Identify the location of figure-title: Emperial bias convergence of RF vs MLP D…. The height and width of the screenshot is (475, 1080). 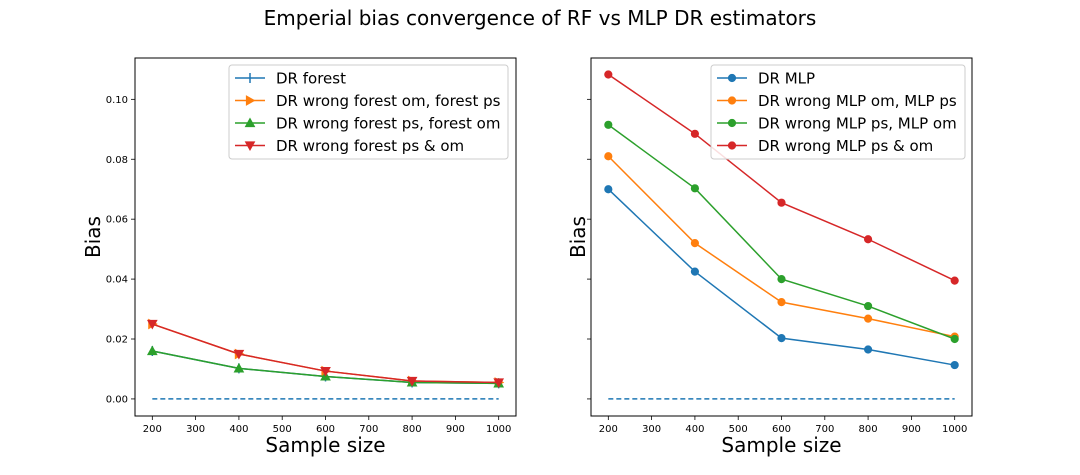
(540, 18).